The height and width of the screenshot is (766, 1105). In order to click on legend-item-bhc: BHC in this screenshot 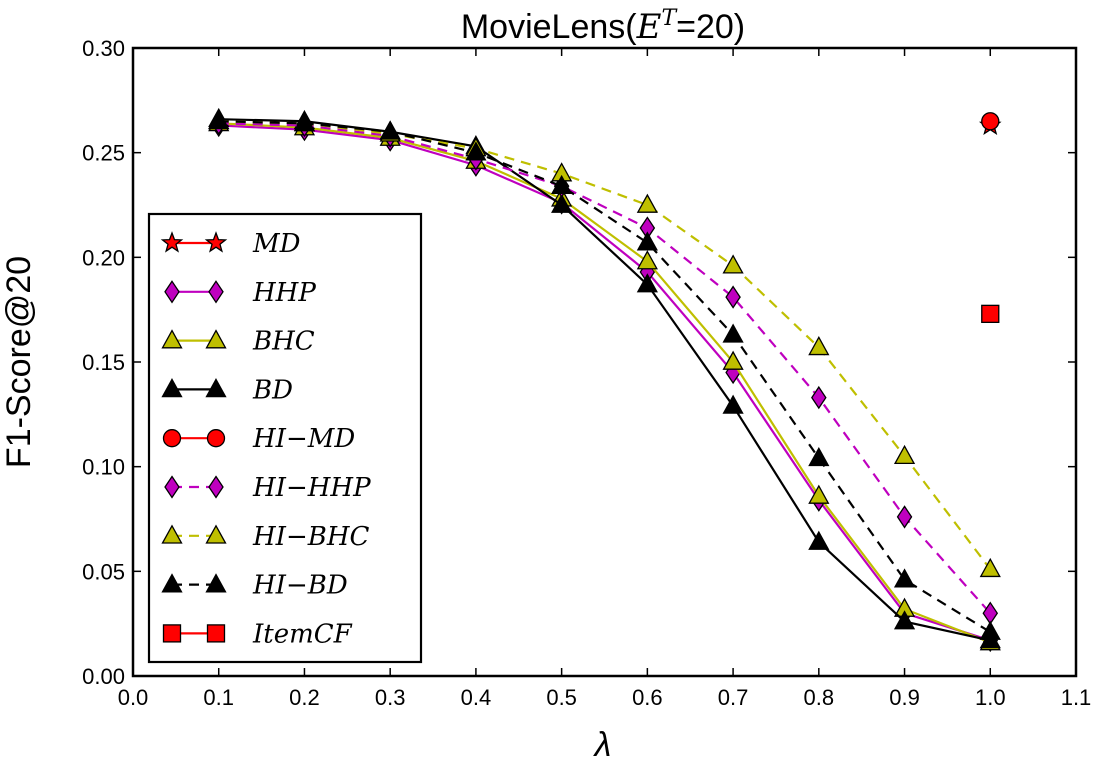, I will do `click(238, 342)`.